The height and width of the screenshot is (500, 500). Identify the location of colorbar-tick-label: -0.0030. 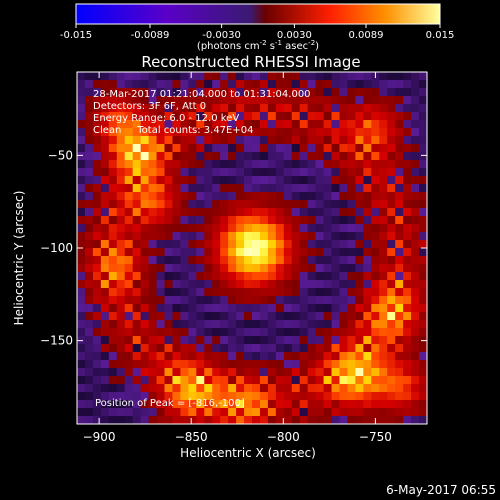
(221, 35).